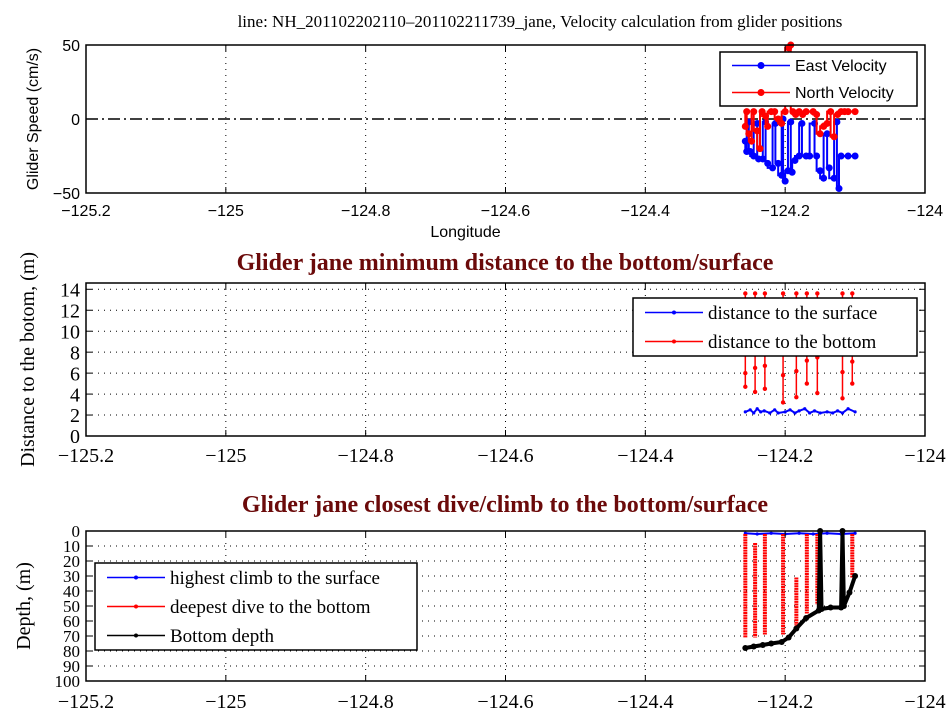 The width and height of the screenshot is (950, 714). I want to click on legend: East Velocity North Velocity, so click(818, 79).